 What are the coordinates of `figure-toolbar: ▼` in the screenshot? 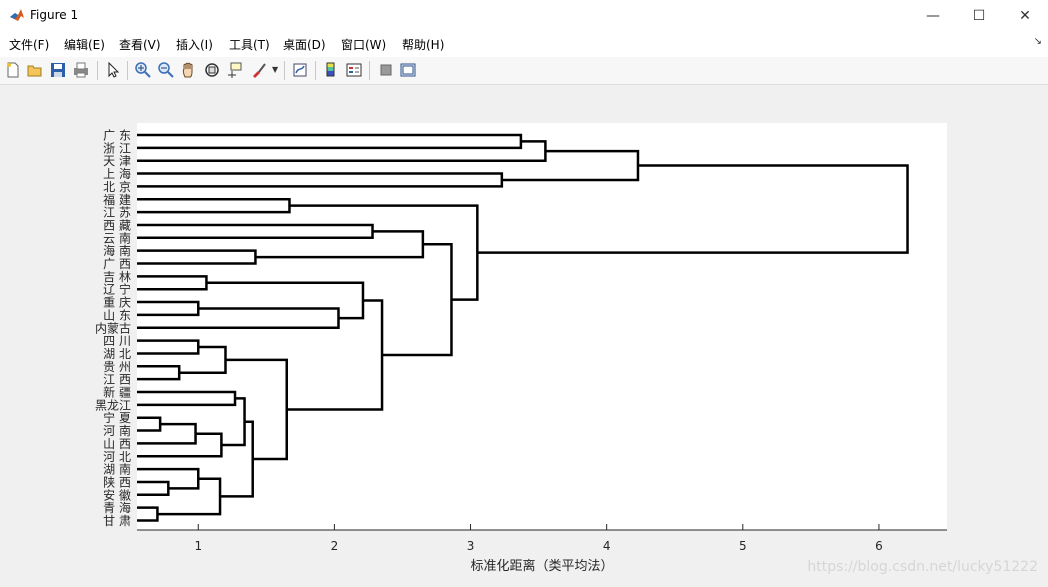 It's located at (524, 71).